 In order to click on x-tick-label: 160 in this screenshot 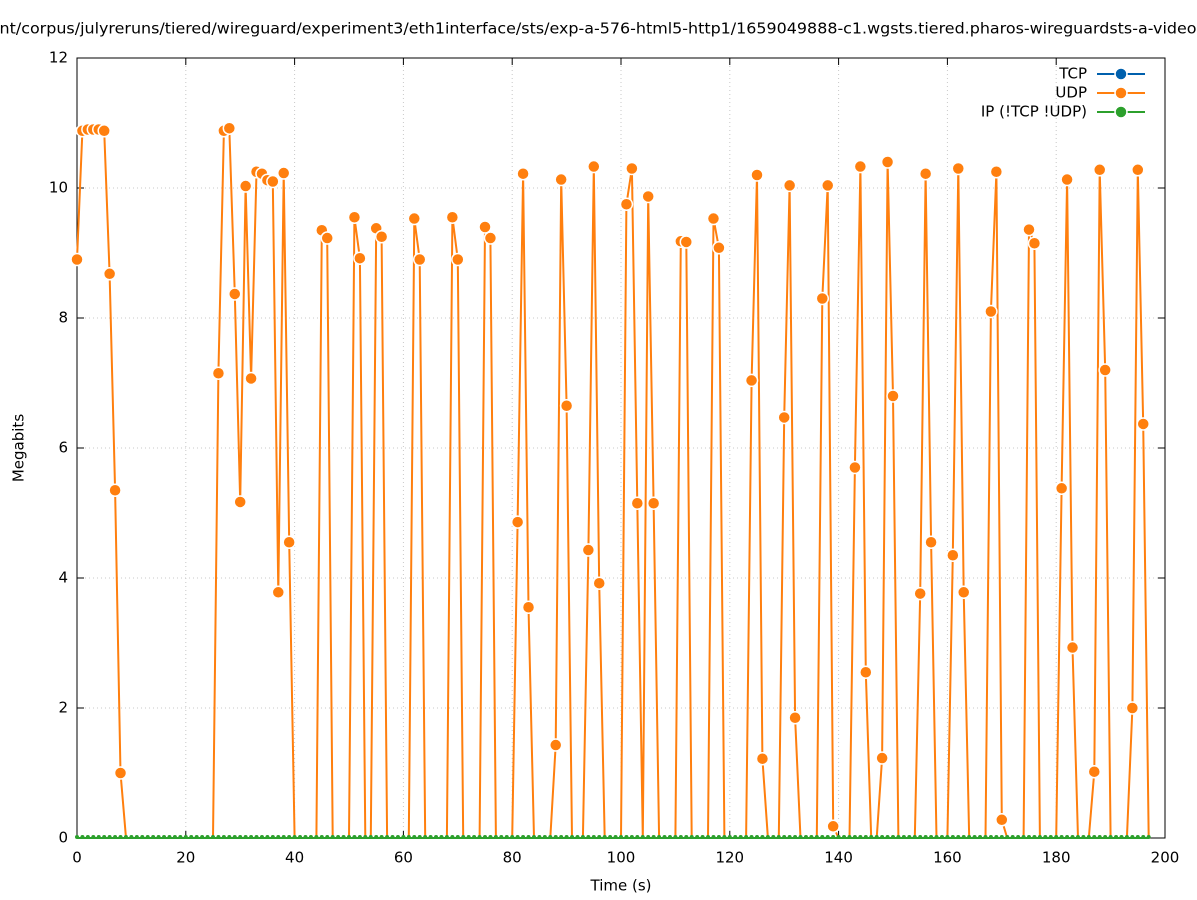, I will do `click(947, 858)`.